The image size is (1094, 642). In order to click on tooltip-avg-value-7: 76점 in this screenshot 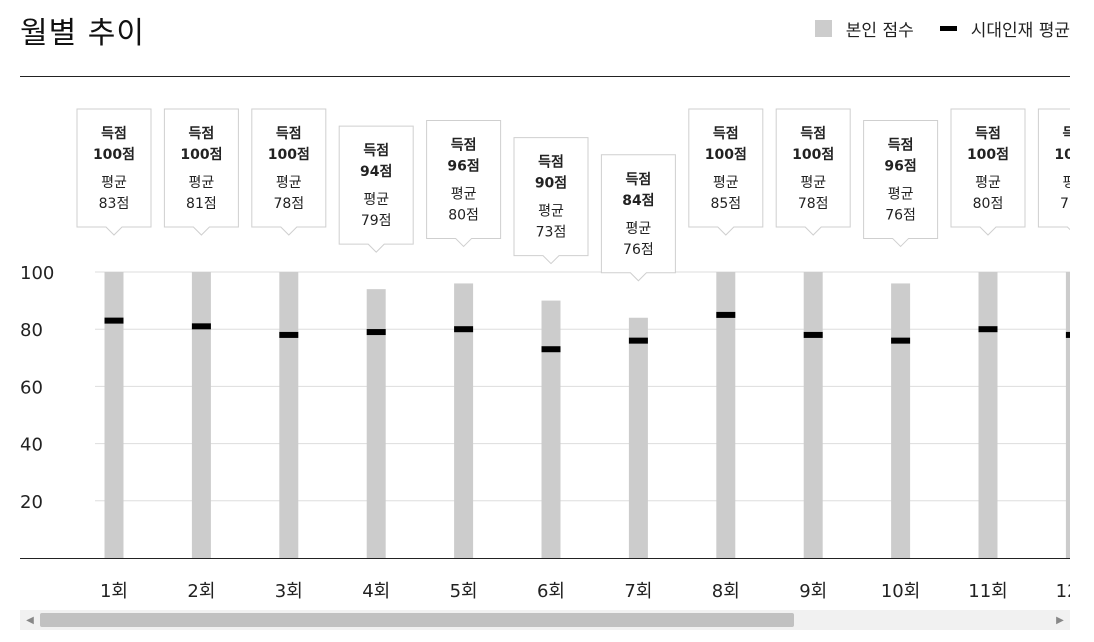, I will do `click(638, 250)`.